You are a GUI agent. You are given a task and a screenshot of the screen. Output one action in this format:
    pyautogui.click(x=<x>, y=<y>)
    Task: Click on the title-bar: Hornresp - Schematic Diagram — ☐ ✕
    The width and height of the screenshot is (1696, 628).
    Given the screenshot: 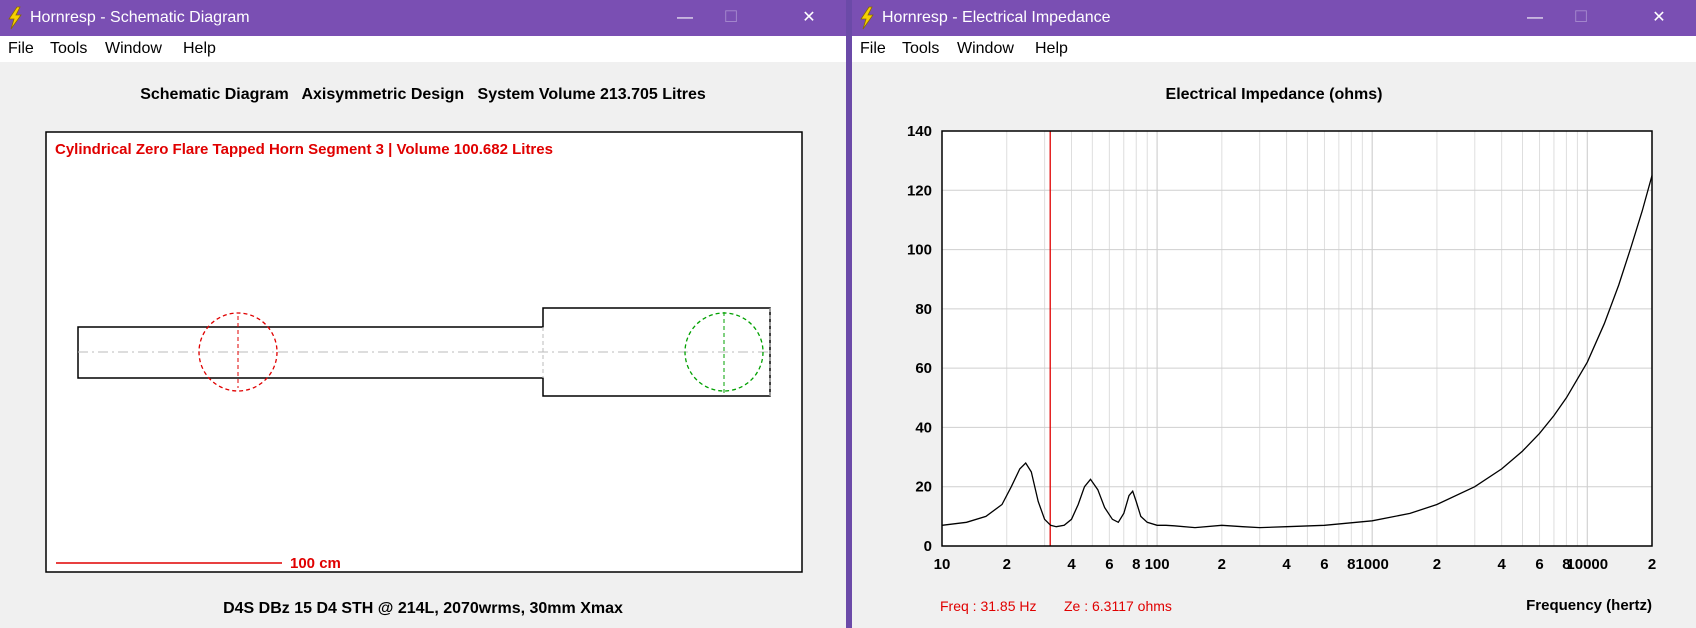 What is the action you would take?
    pyautogui.click(x=423, y=18)
    